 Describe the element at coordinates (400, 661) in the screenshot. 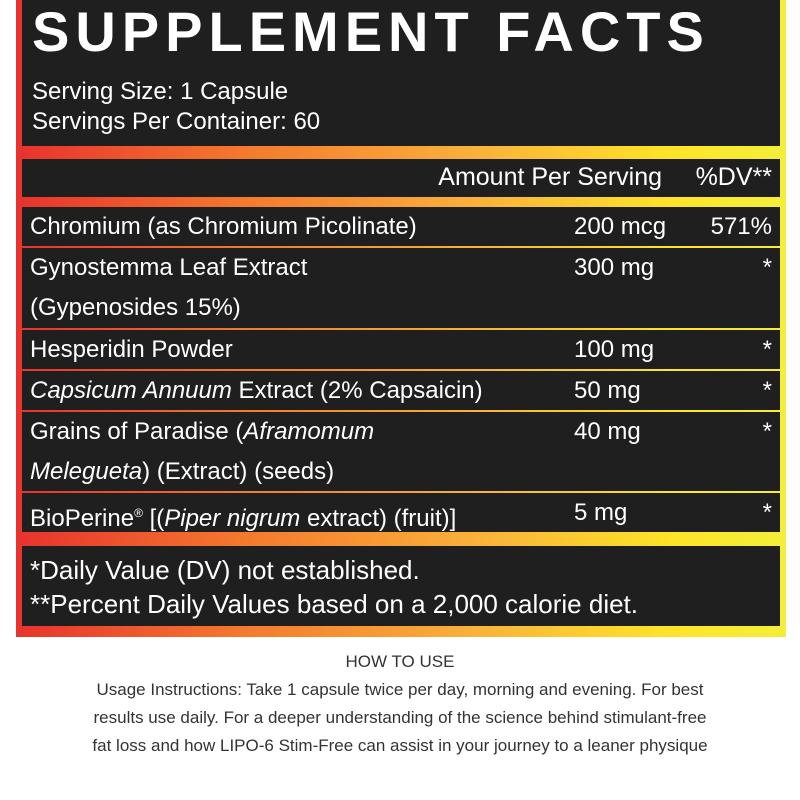

I see `how-to-use-heading: HOW TO USE` at that location.